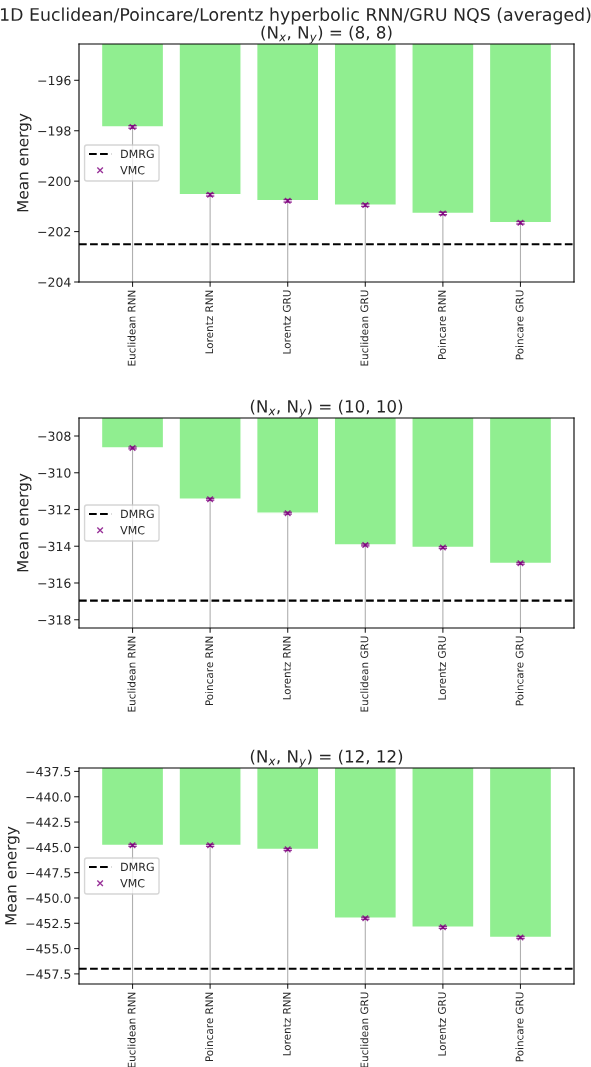 The width and height of the screenshot is (591, 1067). I want to click on y-tick-label: −196, so click(54, 80).